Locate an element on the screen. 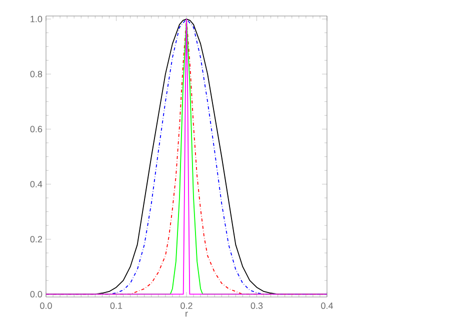 This screenshot has height=331, width=463. y-tick-label: 0.0 is located at coordinates (36, 294).